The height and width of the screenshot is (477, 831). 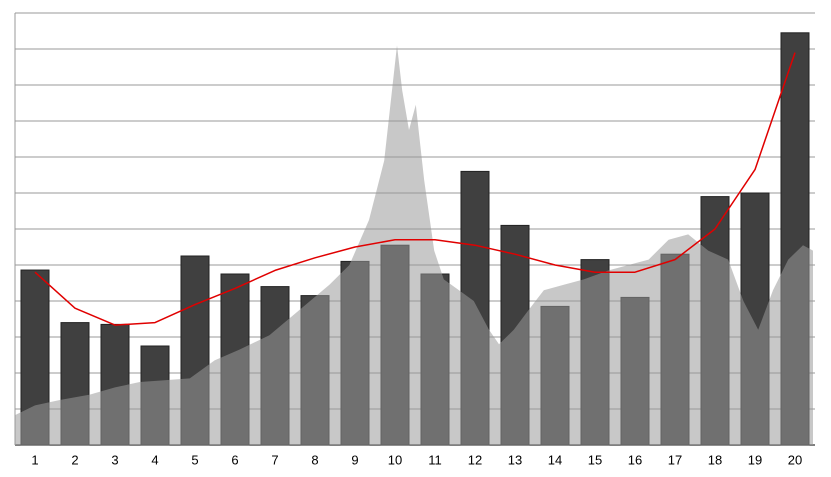 What do you see at coordinates (555, 459) in the screenshot?
I see `x-tick-label: 14` at bounding box center [555, 459].